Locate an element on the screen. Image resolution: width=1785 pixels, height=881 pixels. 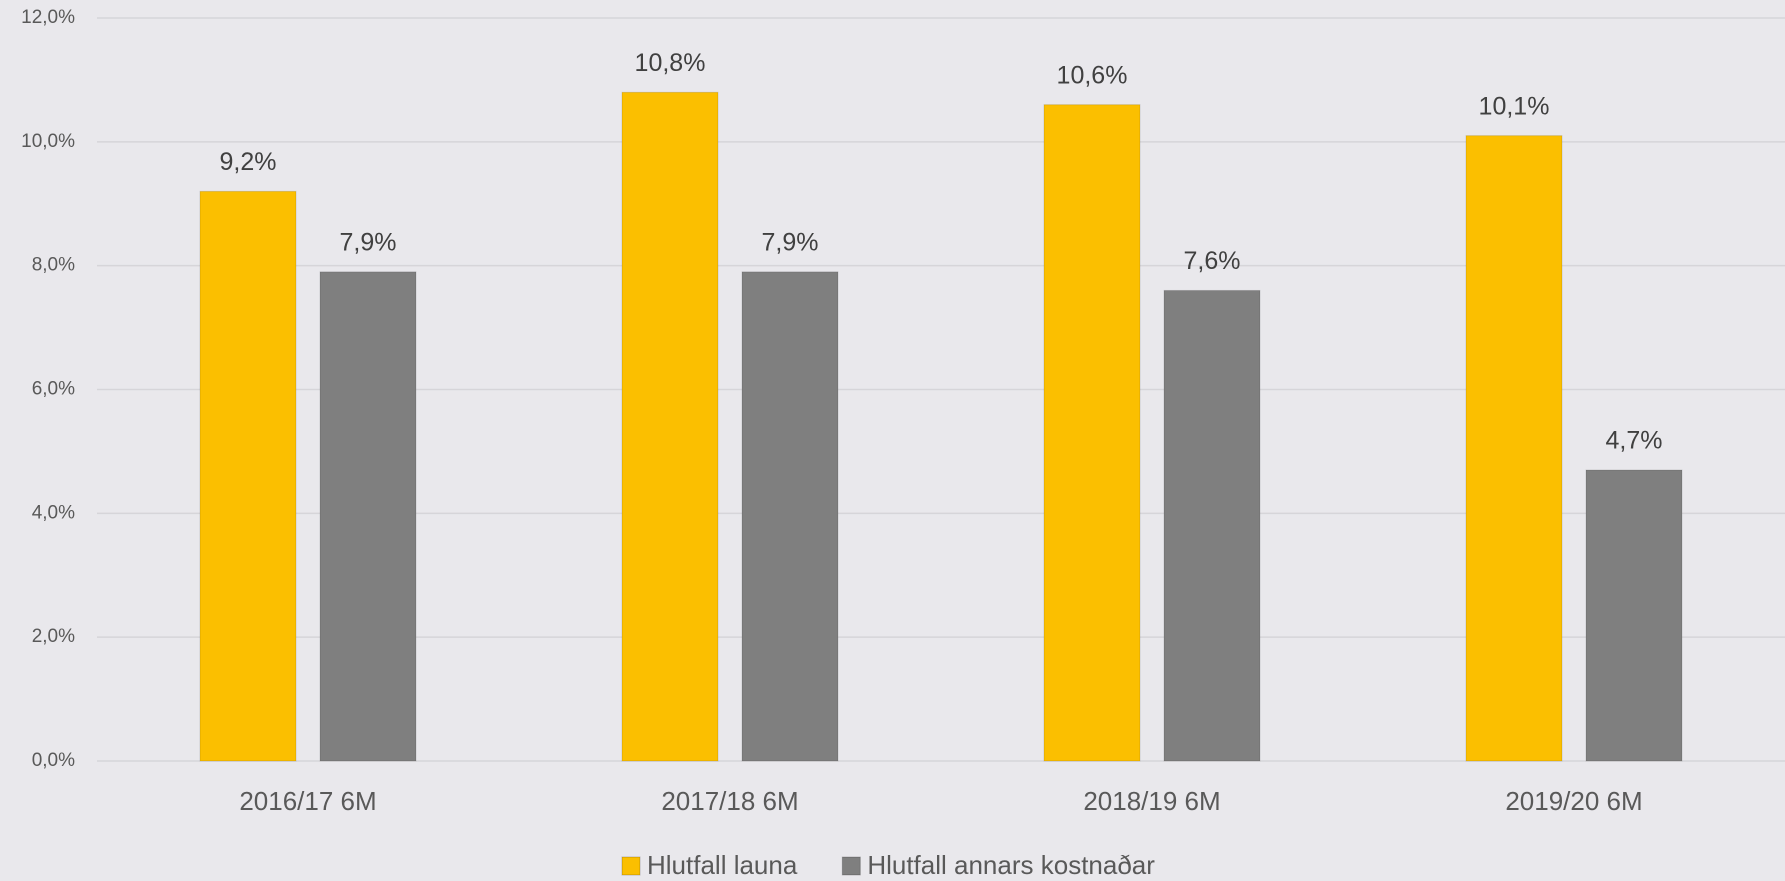
data-label: 9,2% is located at coordinates (248, 162).